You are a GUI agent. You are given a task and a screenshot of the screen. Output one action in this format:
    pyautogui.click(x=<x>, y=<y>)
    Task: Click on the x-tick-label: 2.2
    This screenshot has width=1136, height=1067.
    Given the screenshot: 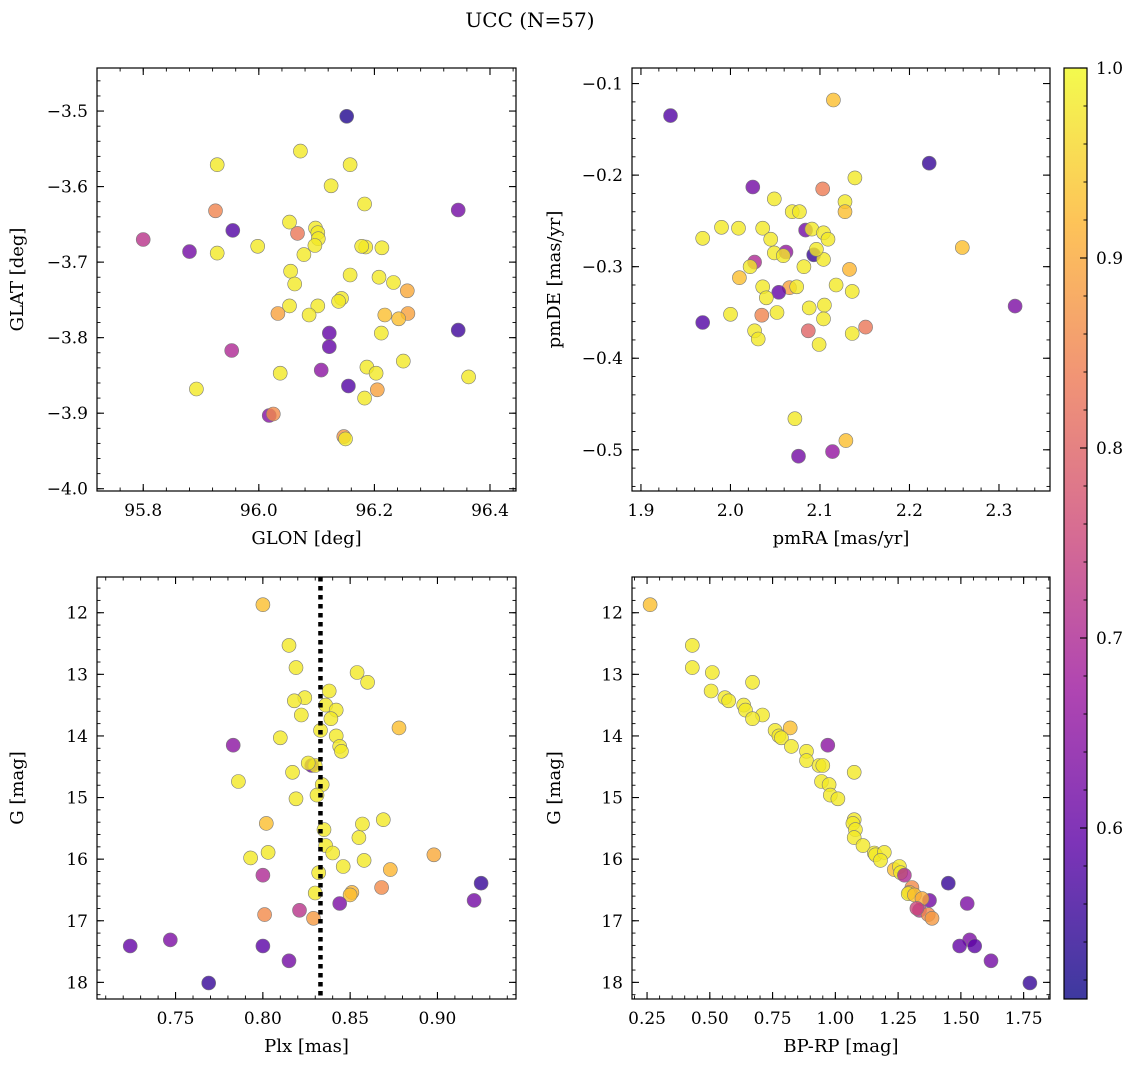 What is the action you would take?
    pyautogui.click(x=909, y=511)
    